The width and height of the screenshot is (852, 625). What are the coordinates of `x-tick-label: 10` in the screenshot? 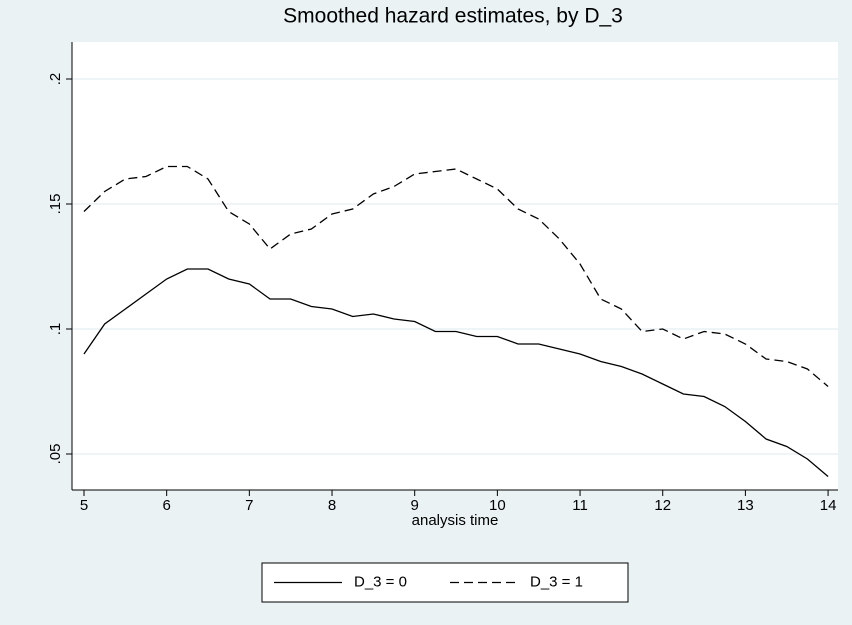 It's located at (497, 505).